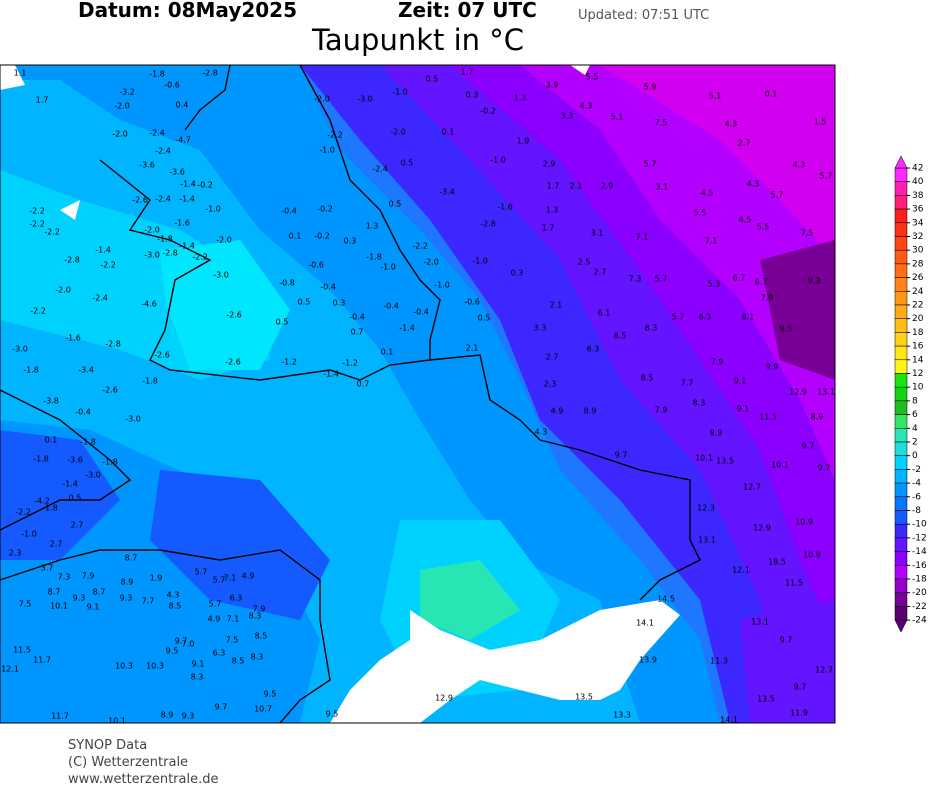  Describe the element at coordinates (918, 347) in the screenshot. I see `colorbar-label: 16` at that location.